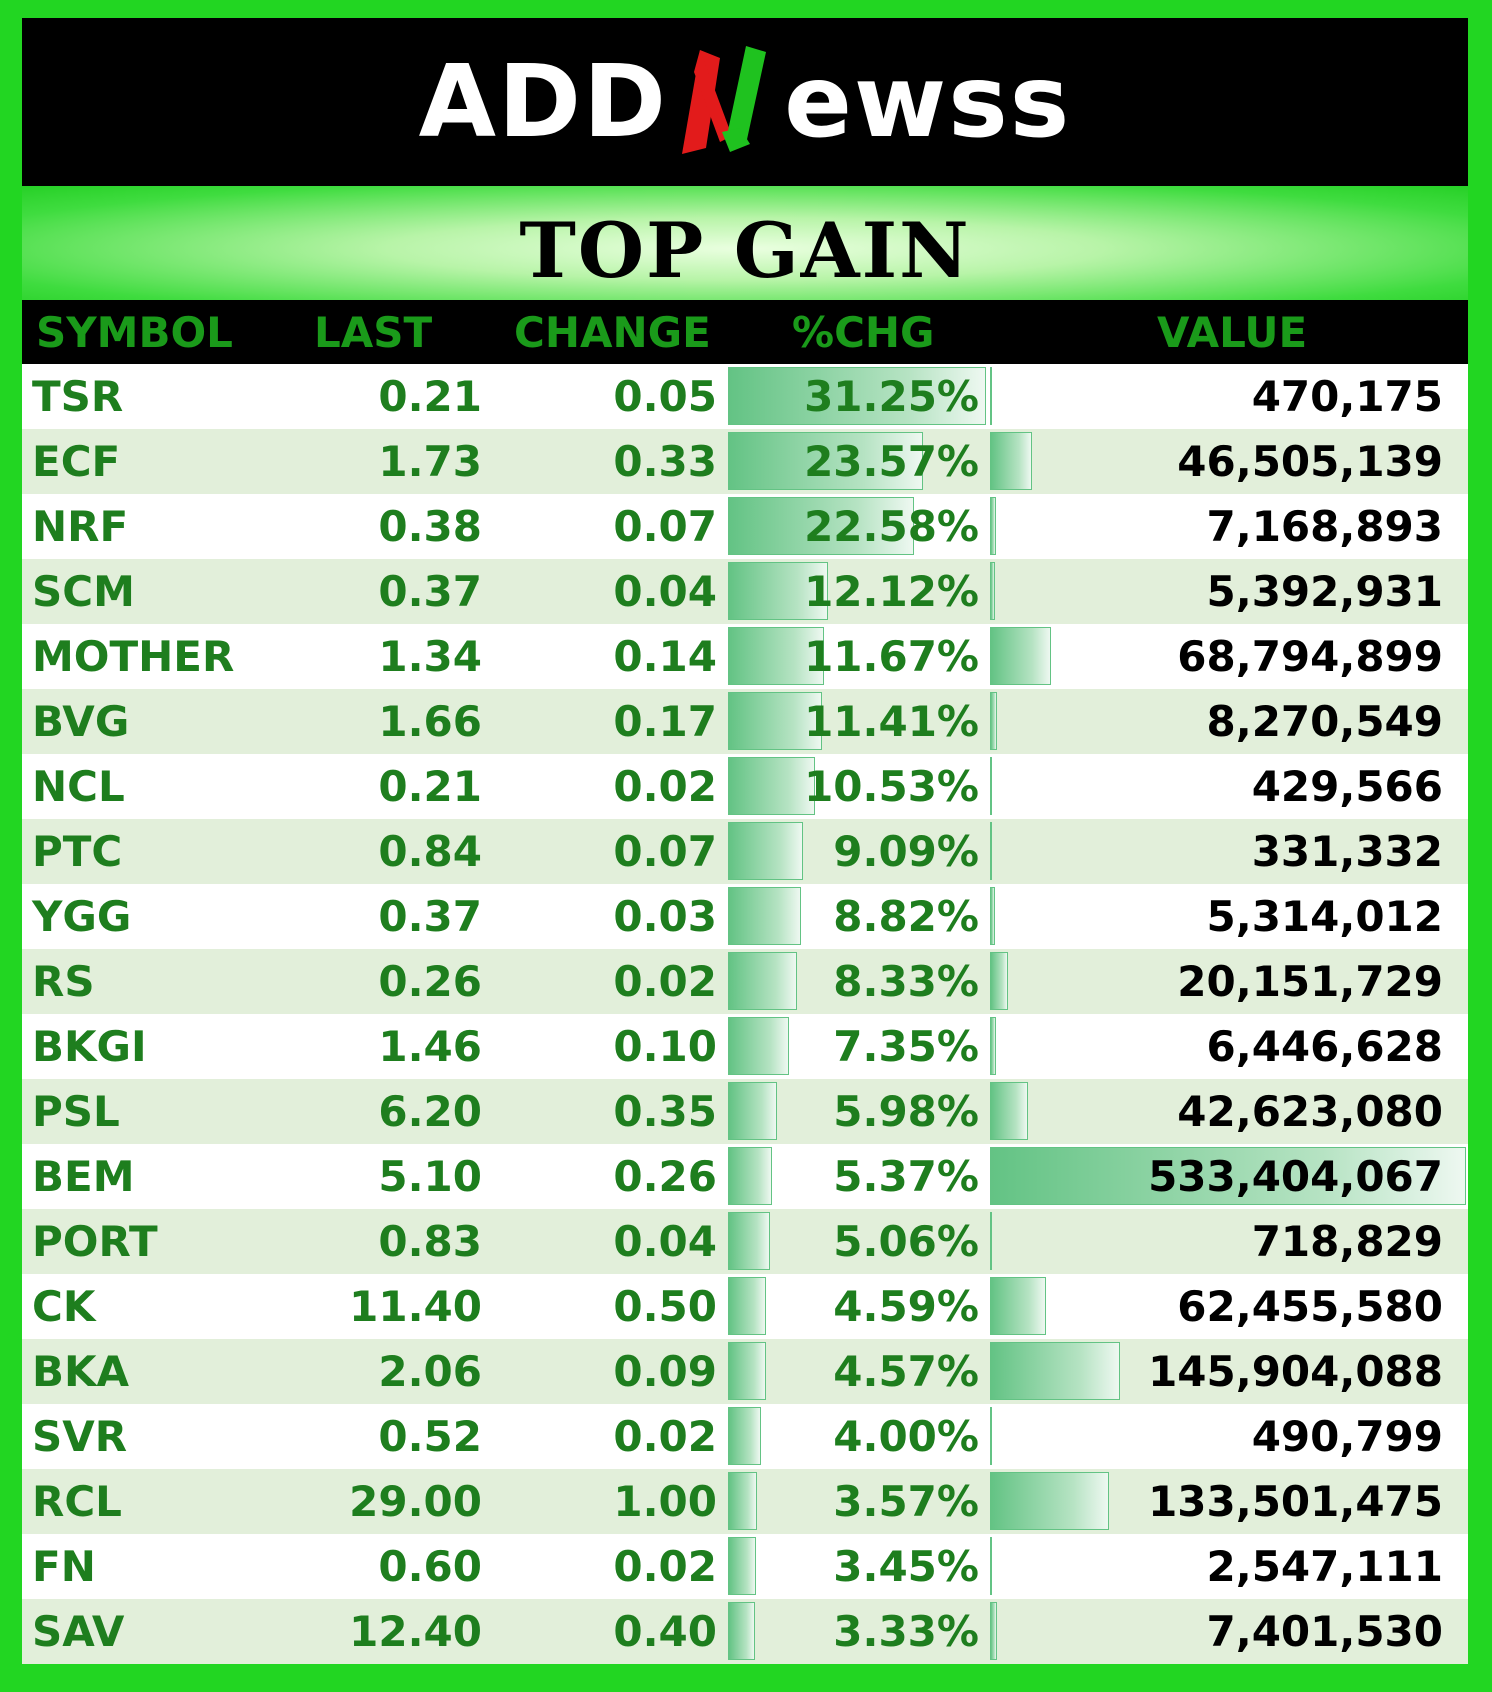 This screenshot has width=1492, height=1692. I want to click on cell-symbol: SAV, so click(78, 1631).